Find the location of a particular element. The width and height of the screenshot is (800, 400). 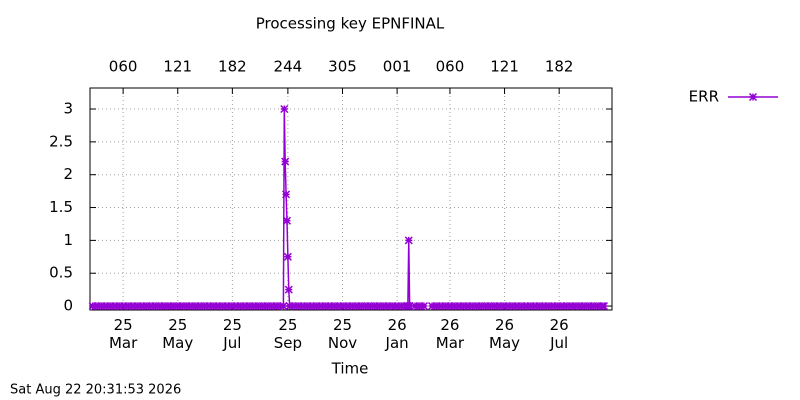

y-tick-label: 0.5 is located at coordinates (61, 273).